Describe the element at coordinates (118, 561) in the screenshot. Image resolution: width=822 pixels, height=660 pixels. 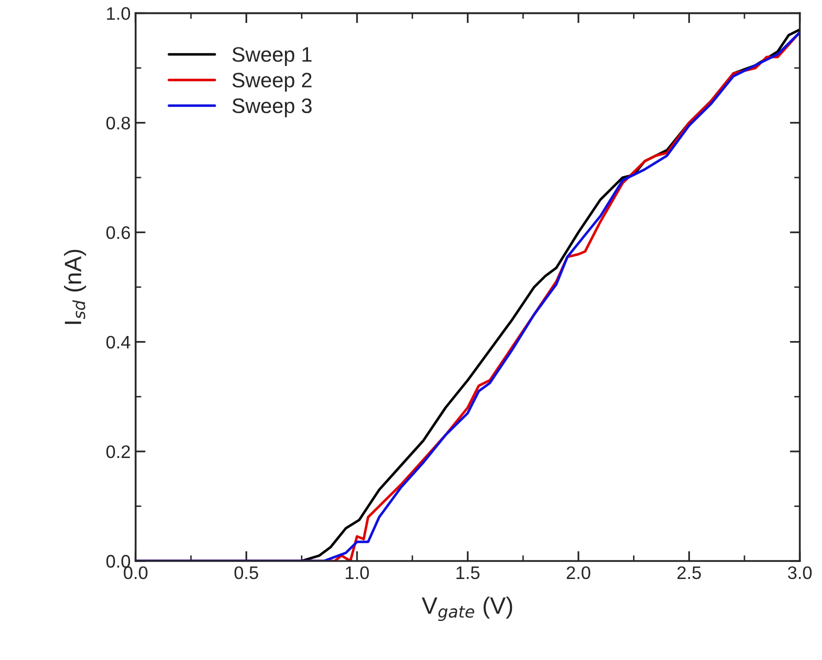
I see `y-tick-label: 0.0` at that location.